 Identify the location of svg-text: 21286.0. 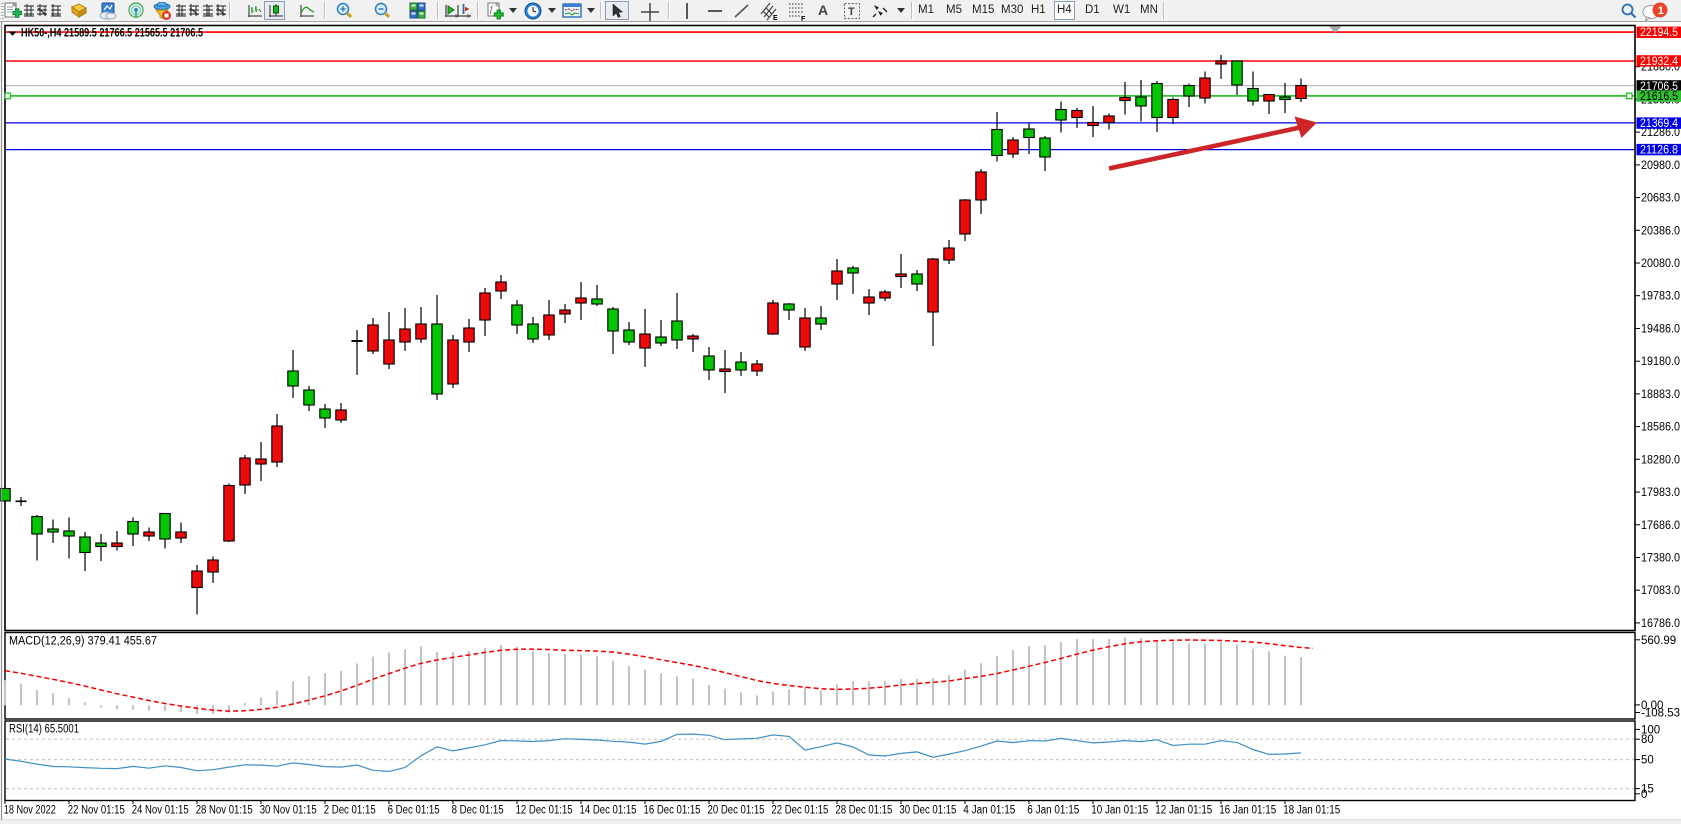
(1660, 133).